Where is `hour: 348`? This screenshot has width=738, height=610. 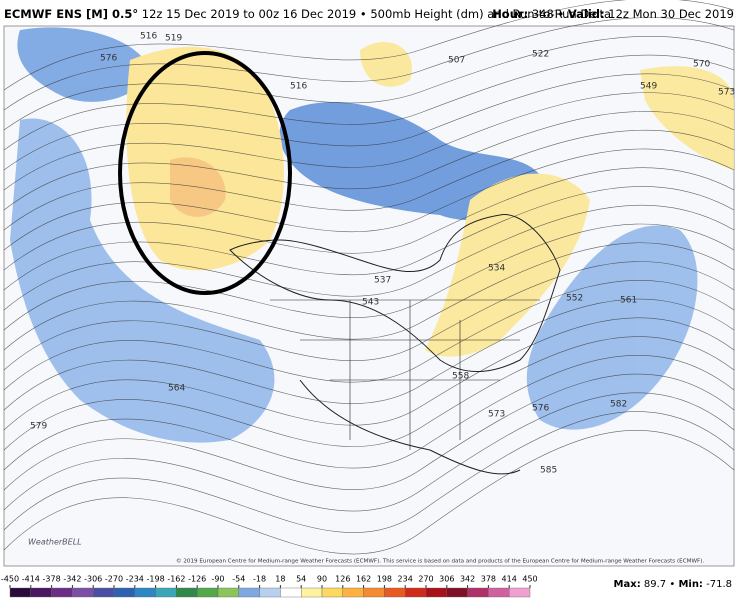 hour: 348 is located at coordinates (543, 14).